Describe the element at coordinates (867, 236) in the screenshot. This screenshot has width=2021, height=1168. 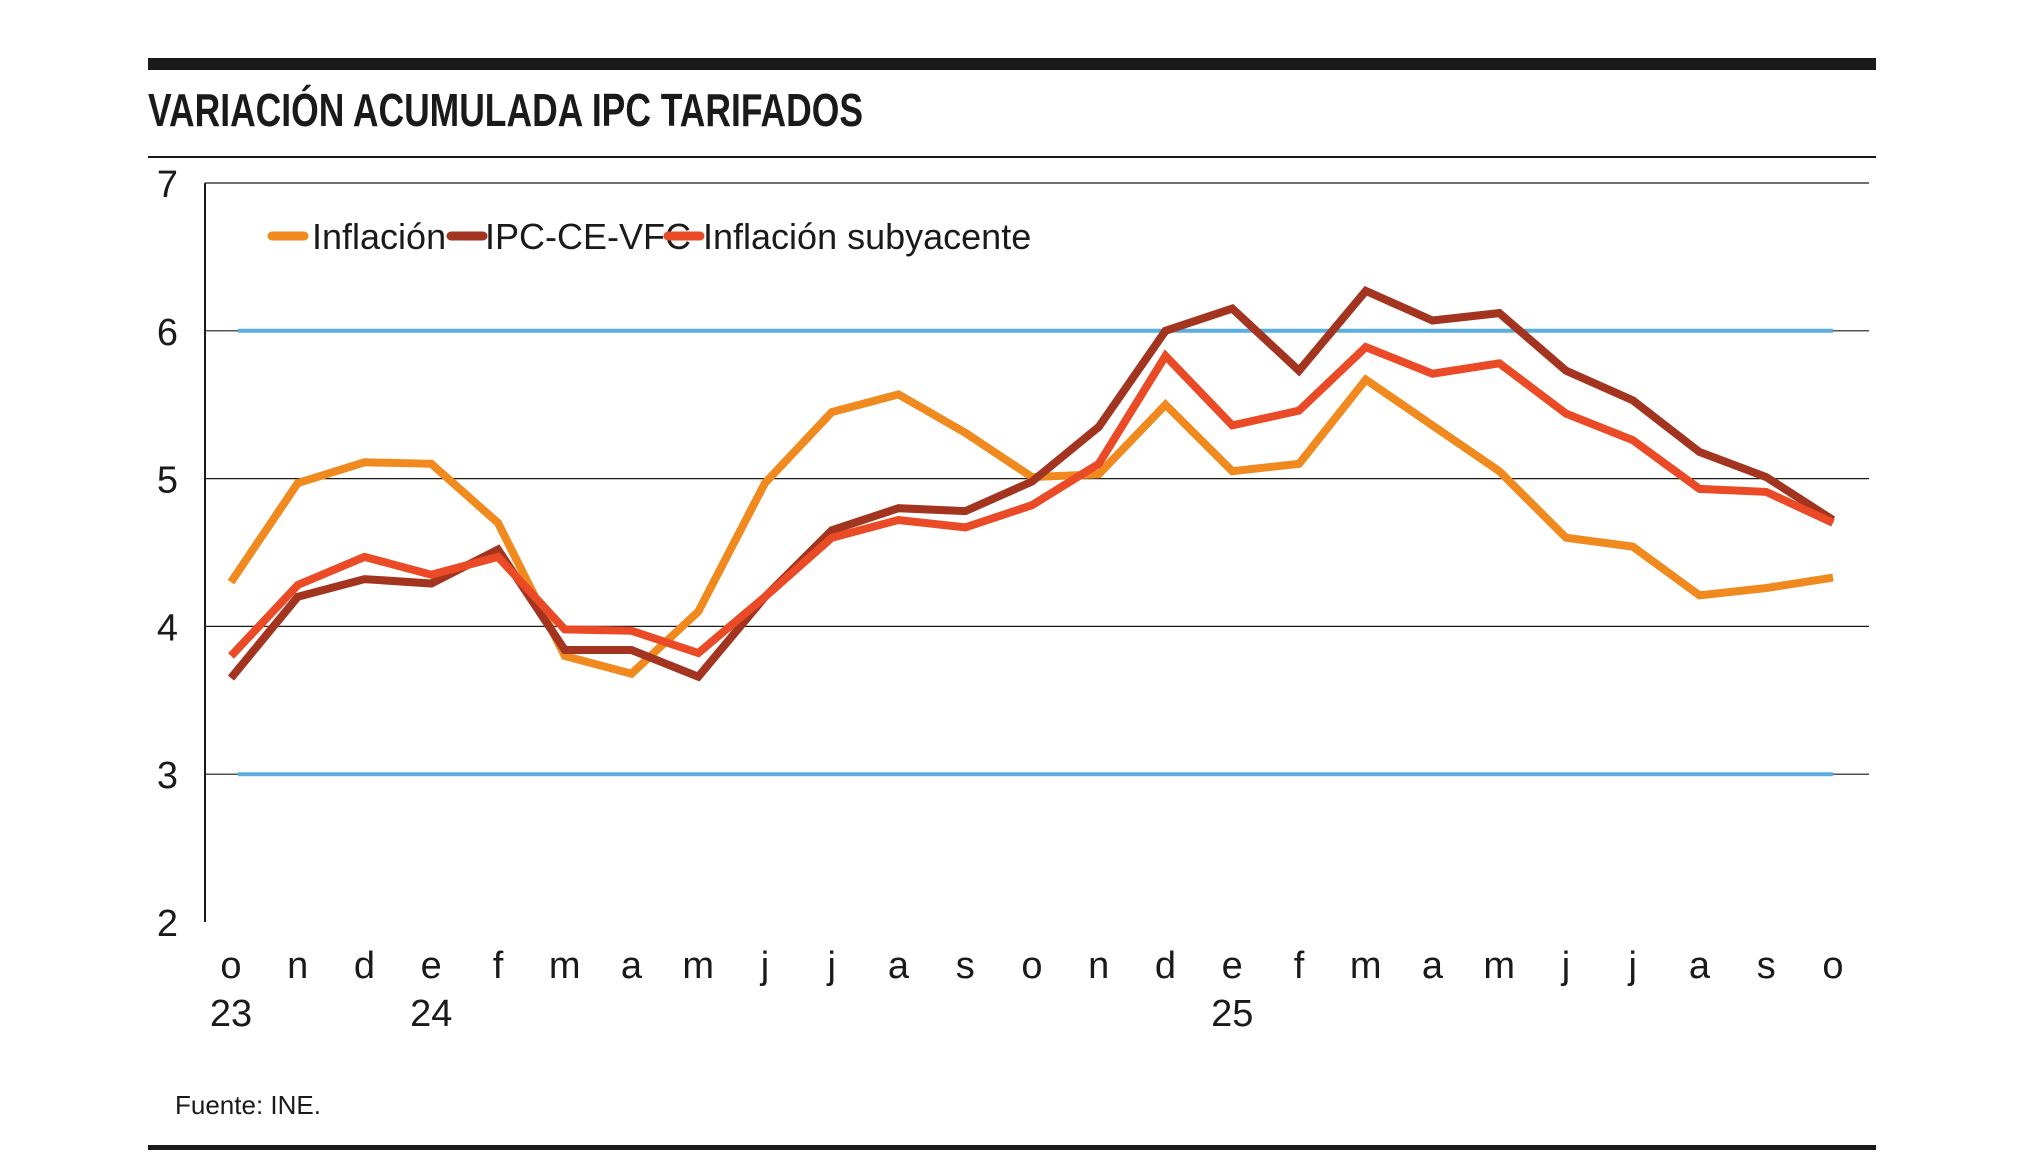
I see `legend-label: Inflación subyacente` at that location.